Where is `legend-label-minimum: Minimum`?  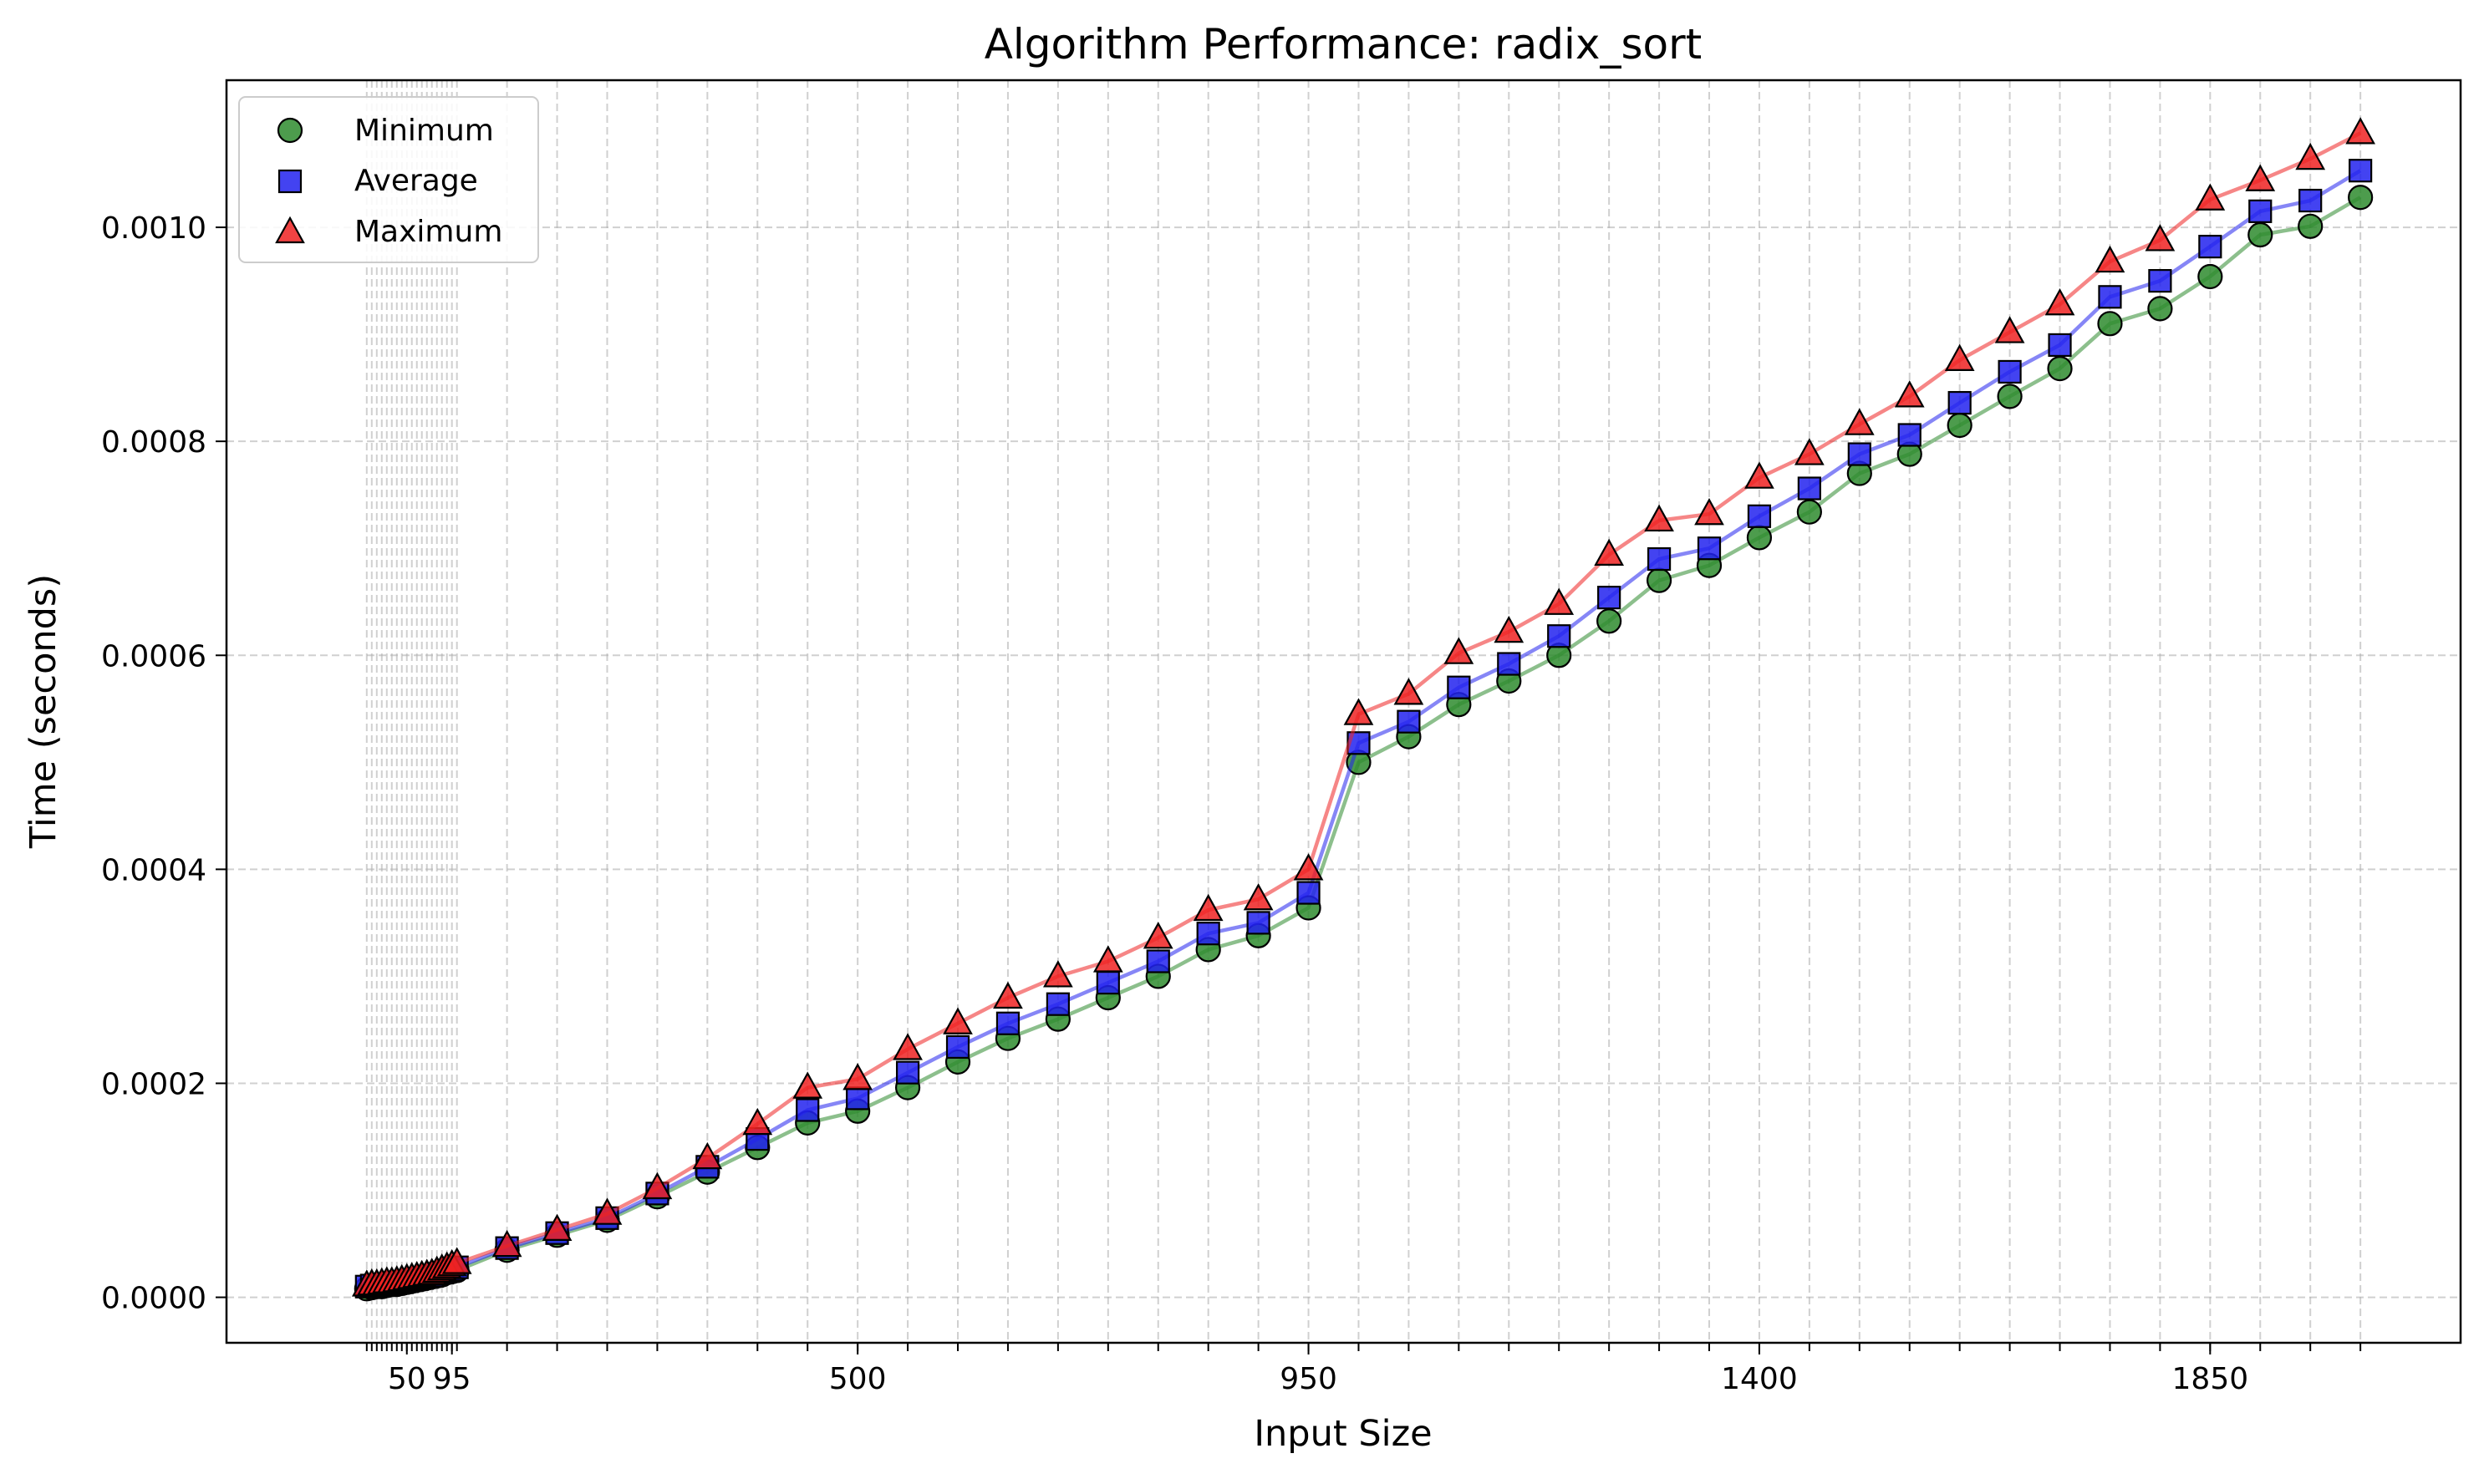
legend-label-minimum: Minimum is located at coordinates (424, 131).